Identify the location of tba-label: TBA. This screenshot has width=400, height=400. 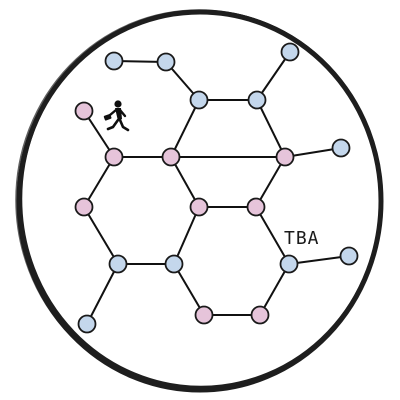
(302, 238).